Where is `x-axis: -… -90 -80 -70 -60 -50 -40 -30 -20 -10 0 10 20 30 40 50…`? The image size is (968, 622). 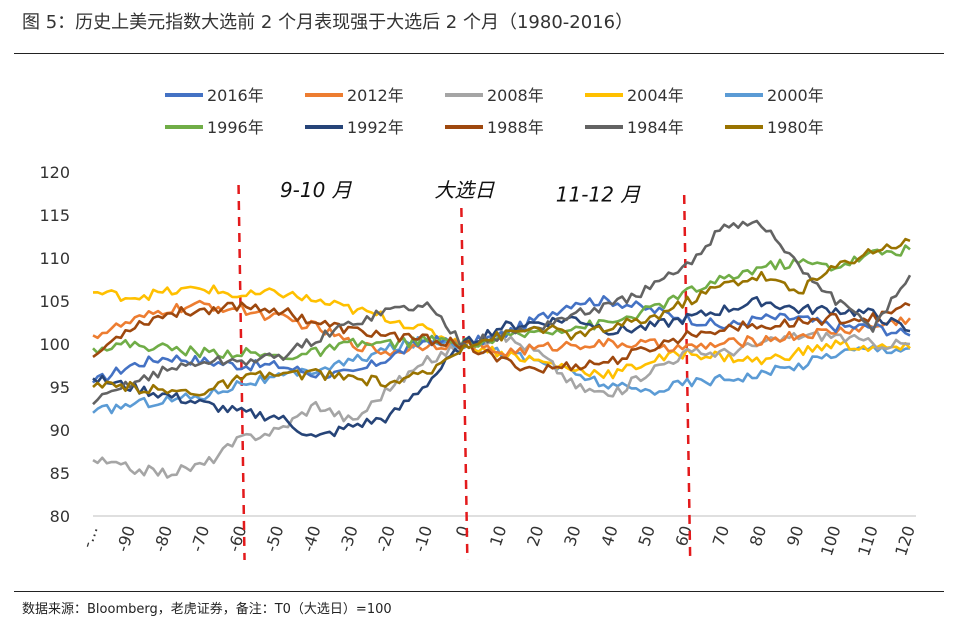
x-axis: -… -90 -80 -70 -60 -50 -40 -30 -20 -10 0 10 20 30 40 50… is located at coordinates (498, 536).